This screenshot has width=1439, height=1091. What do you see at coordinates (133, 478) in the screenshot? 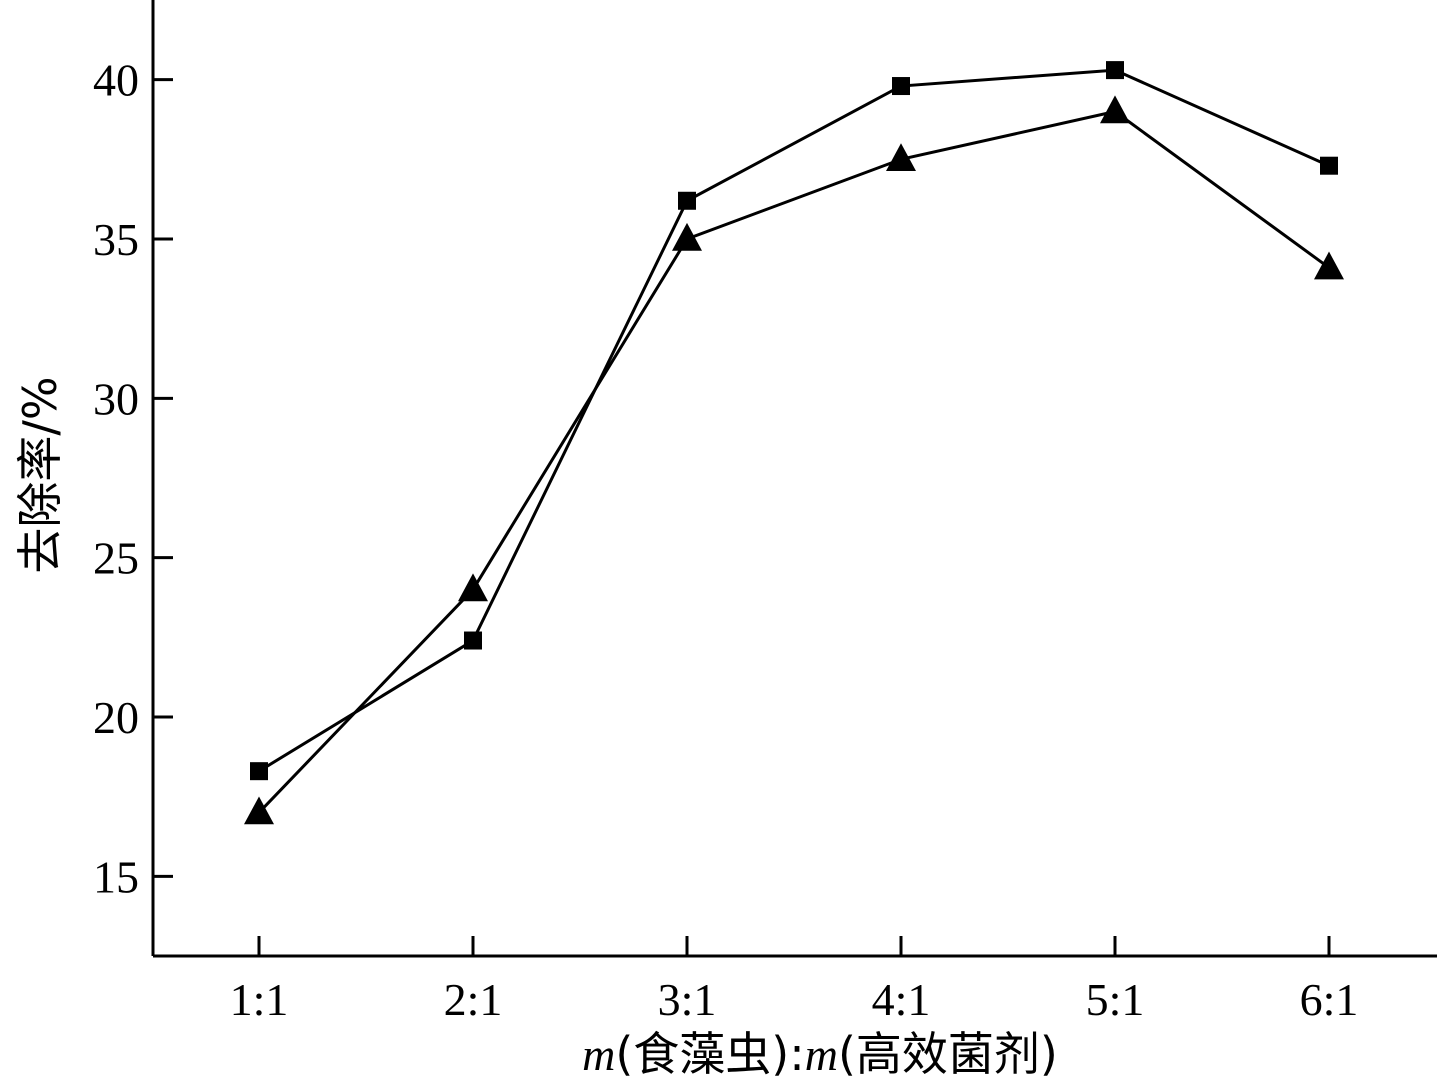
I see `y-ticks: 15 20 25 30 35 40` at bounding box center [133, 478].